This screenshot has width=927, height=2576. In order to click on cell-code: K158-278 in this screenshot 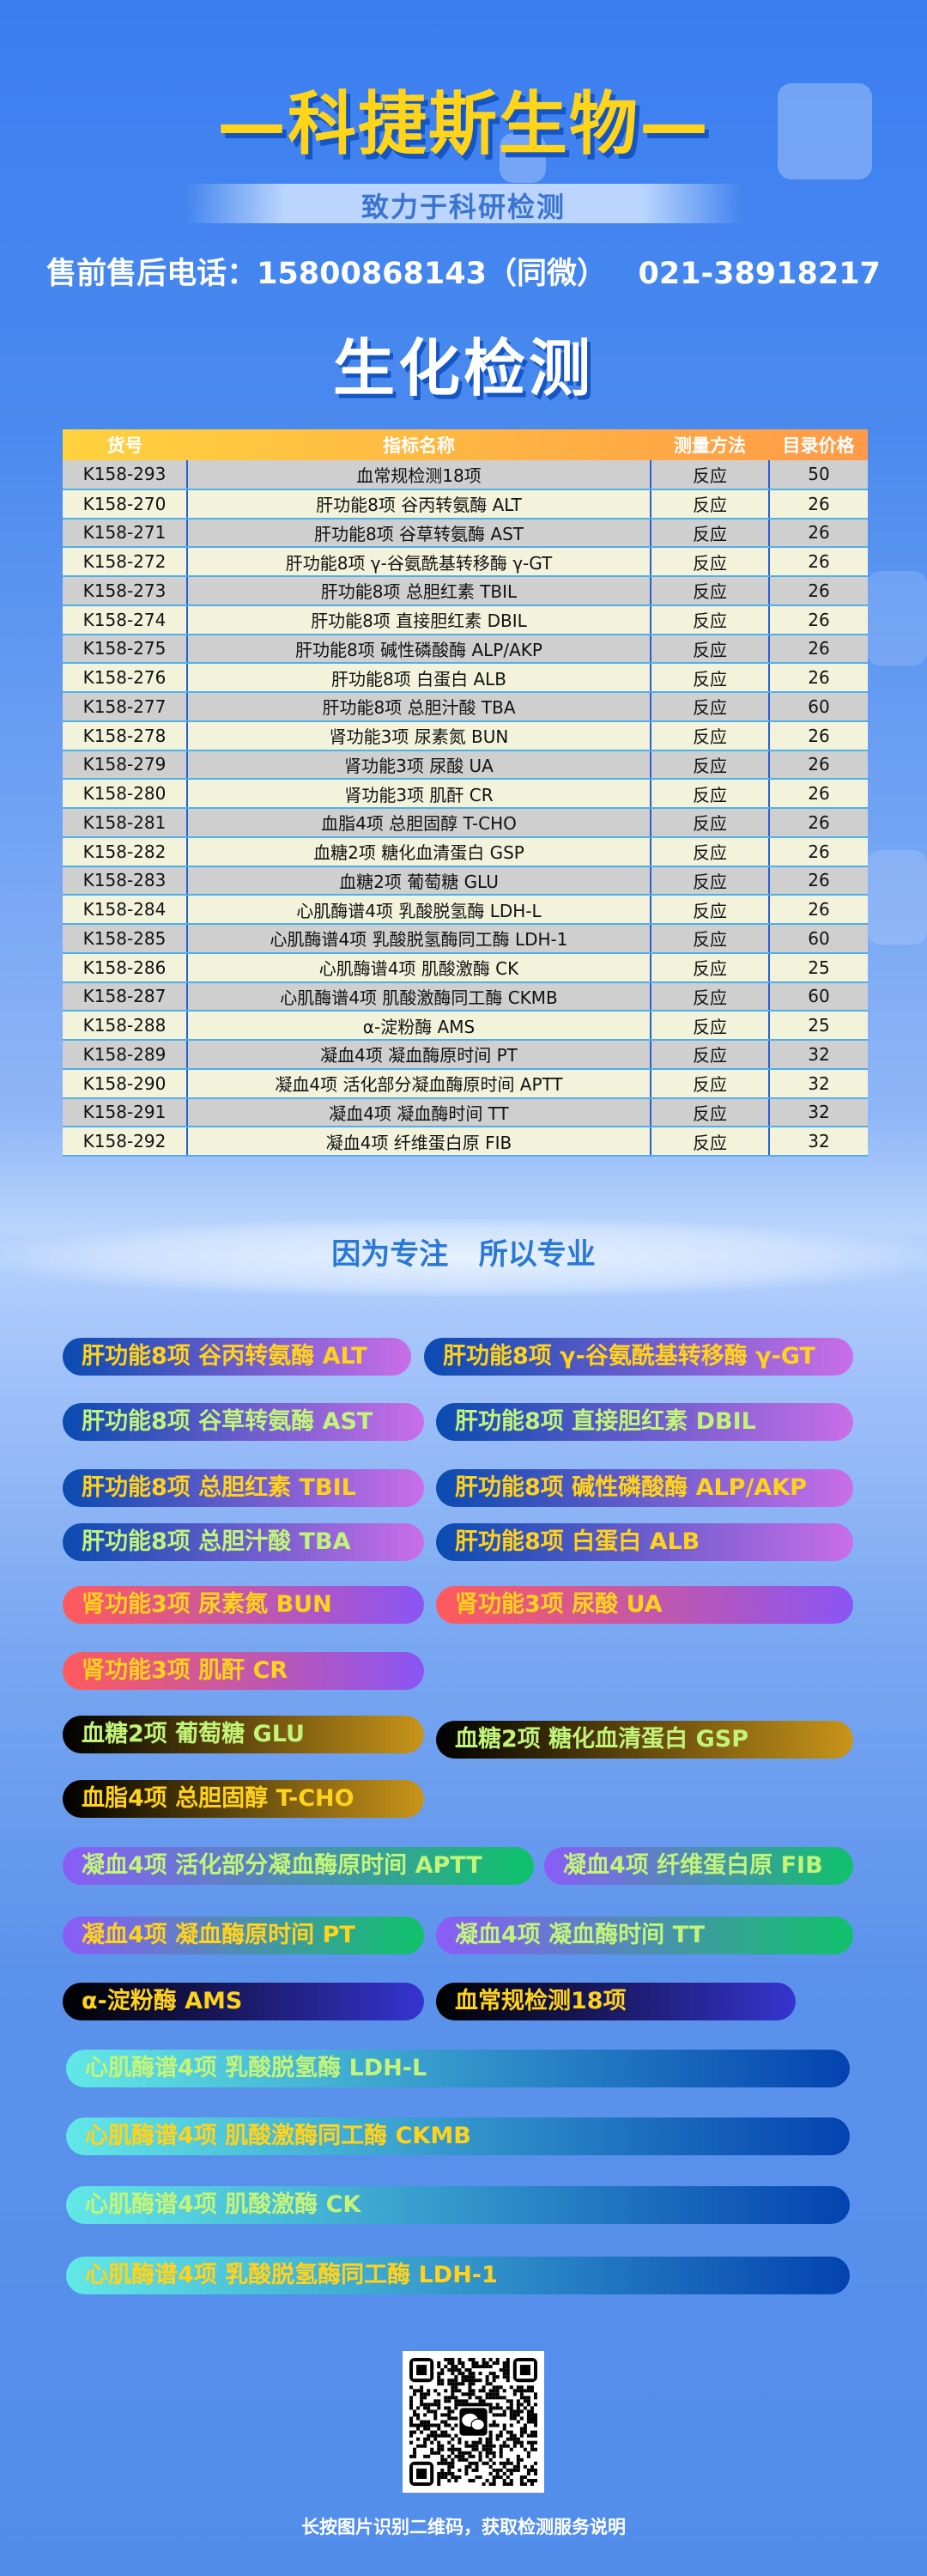, I will do `click(125, 735)`.